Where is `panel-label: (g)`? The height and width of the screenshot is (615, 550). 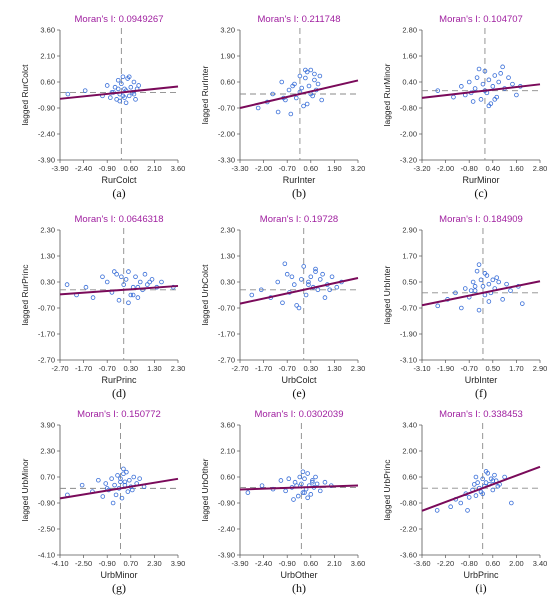
panel-label: (g) is located at coordinates (119, 588).